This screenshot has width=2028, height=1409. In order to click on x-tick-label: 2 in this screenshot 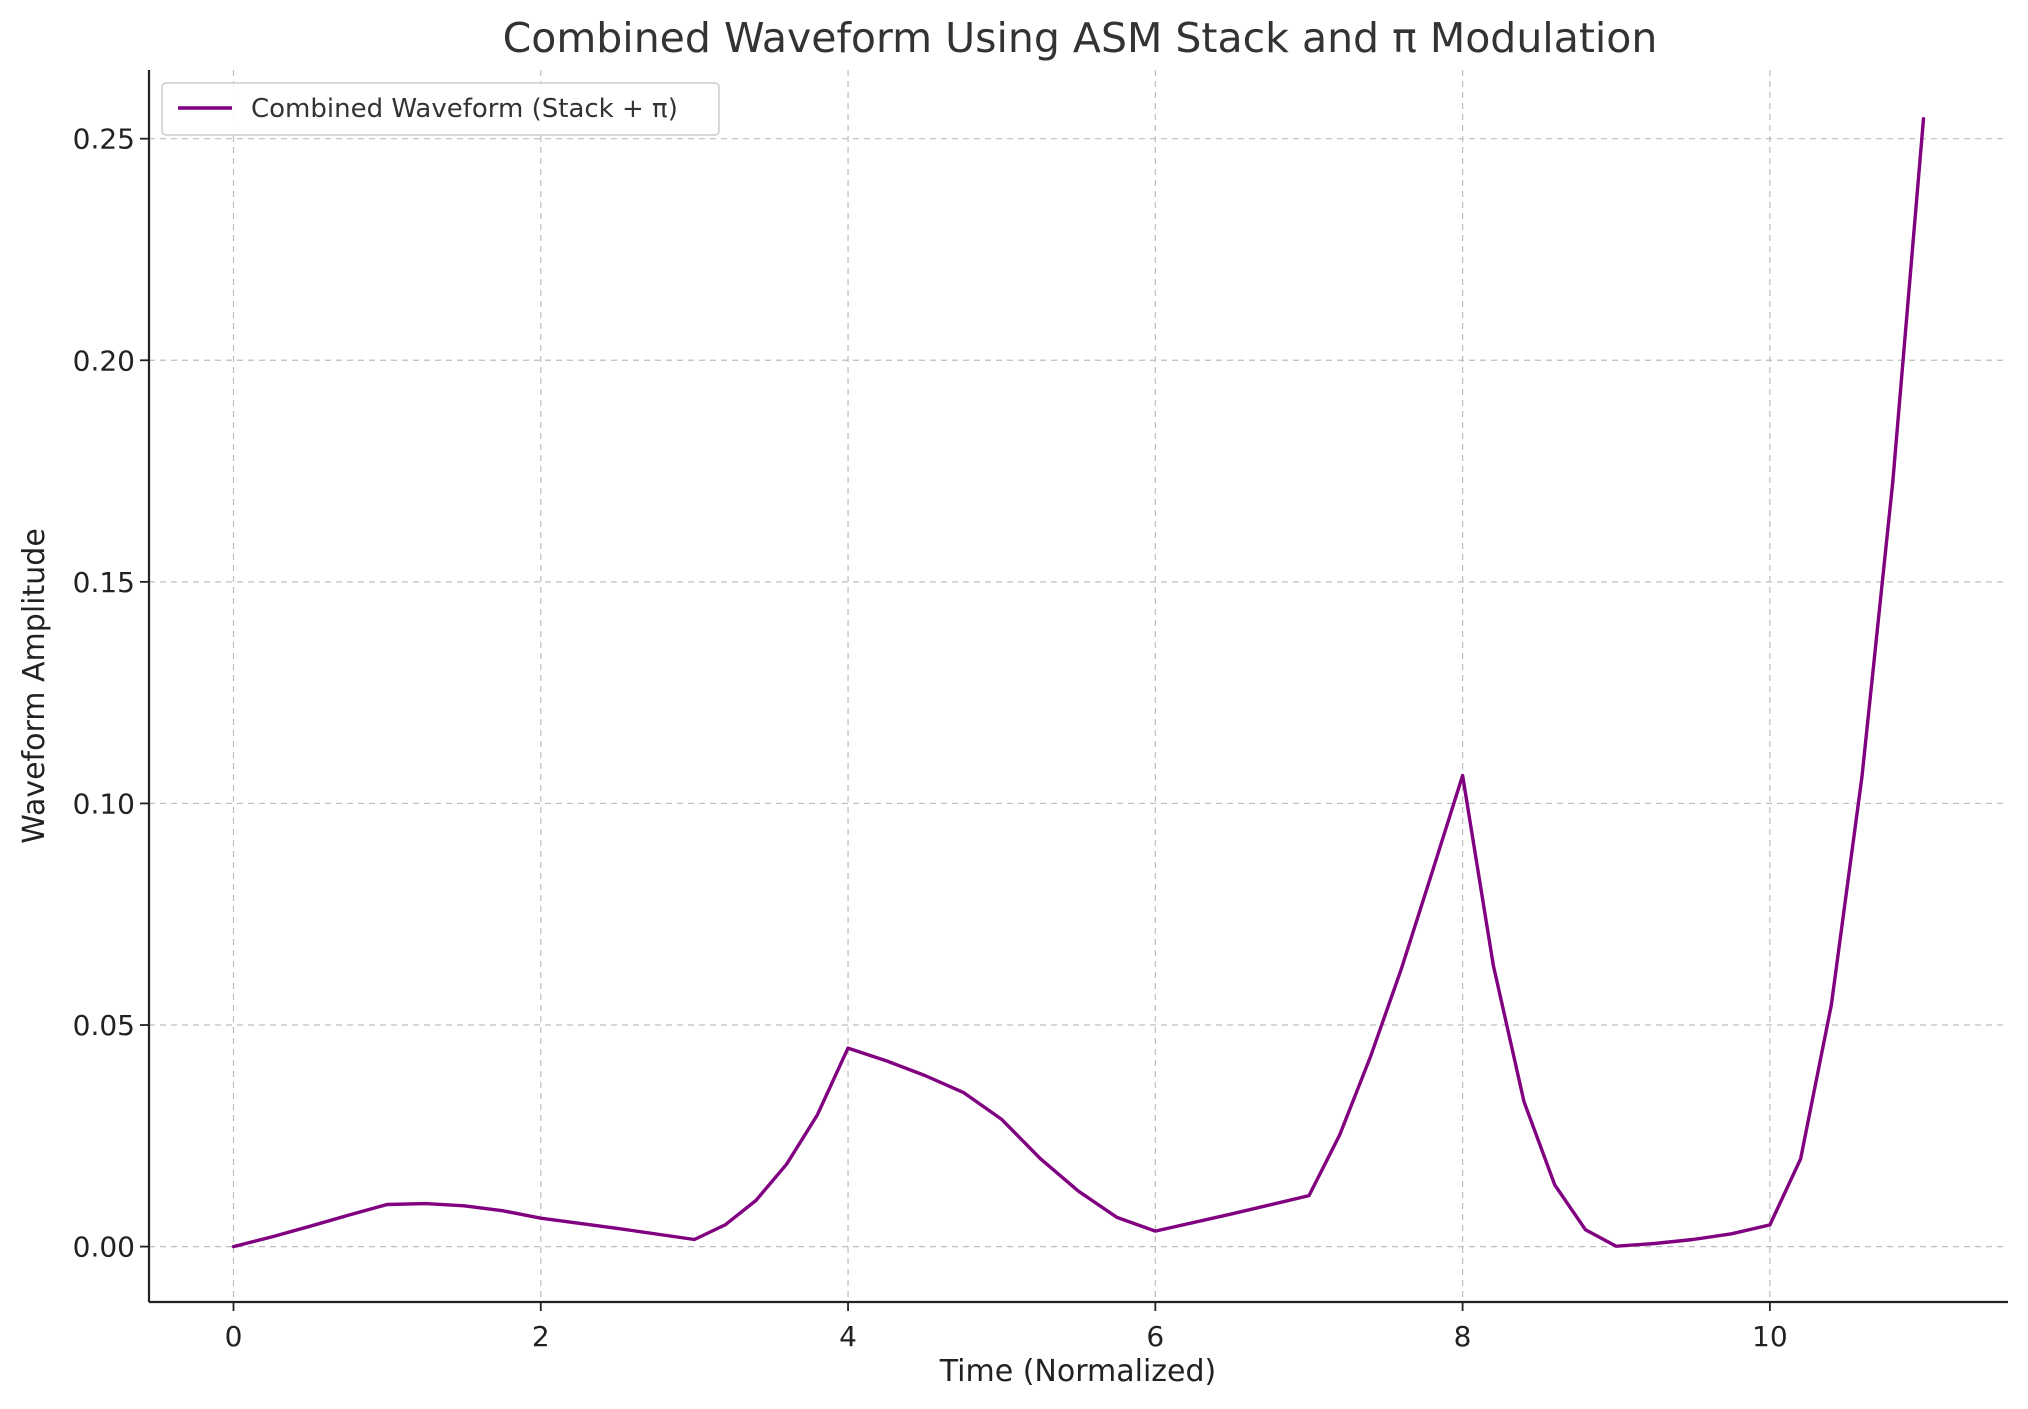, I will do `click(541, 1336)`.